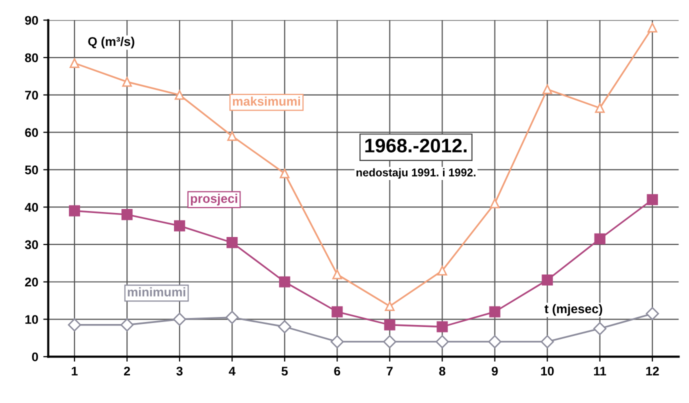 This screenshot has height=403, width=689. What do you see at coordinates (31, 319) in the screenshot?
I see `y-tick-label: 10` at bounding box center [31, 319].